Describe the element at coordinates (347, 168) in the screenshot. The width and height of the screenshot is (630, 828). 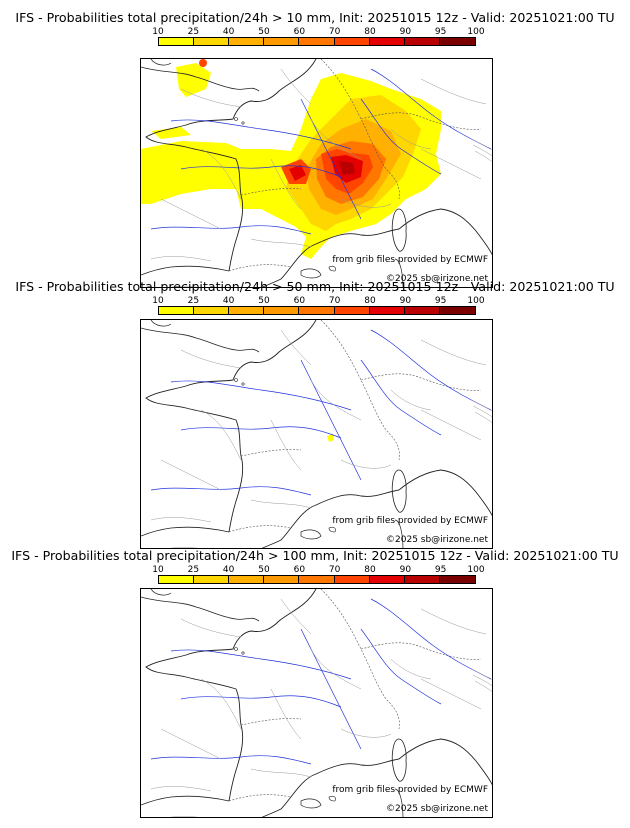
I see `deep-red-zone` at that location.